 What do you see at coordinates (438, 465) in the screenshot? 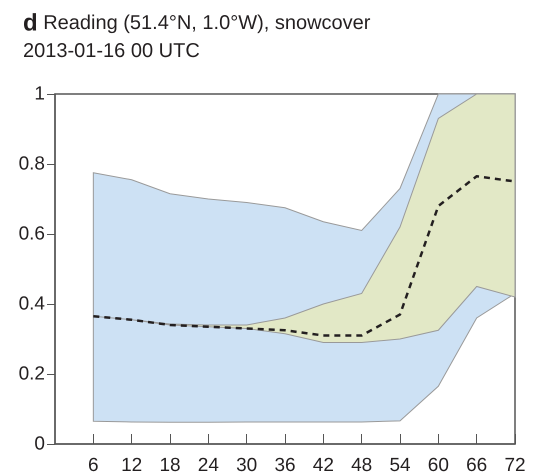
I see `x-tick-label: 60` at bounding box center [438, 465].